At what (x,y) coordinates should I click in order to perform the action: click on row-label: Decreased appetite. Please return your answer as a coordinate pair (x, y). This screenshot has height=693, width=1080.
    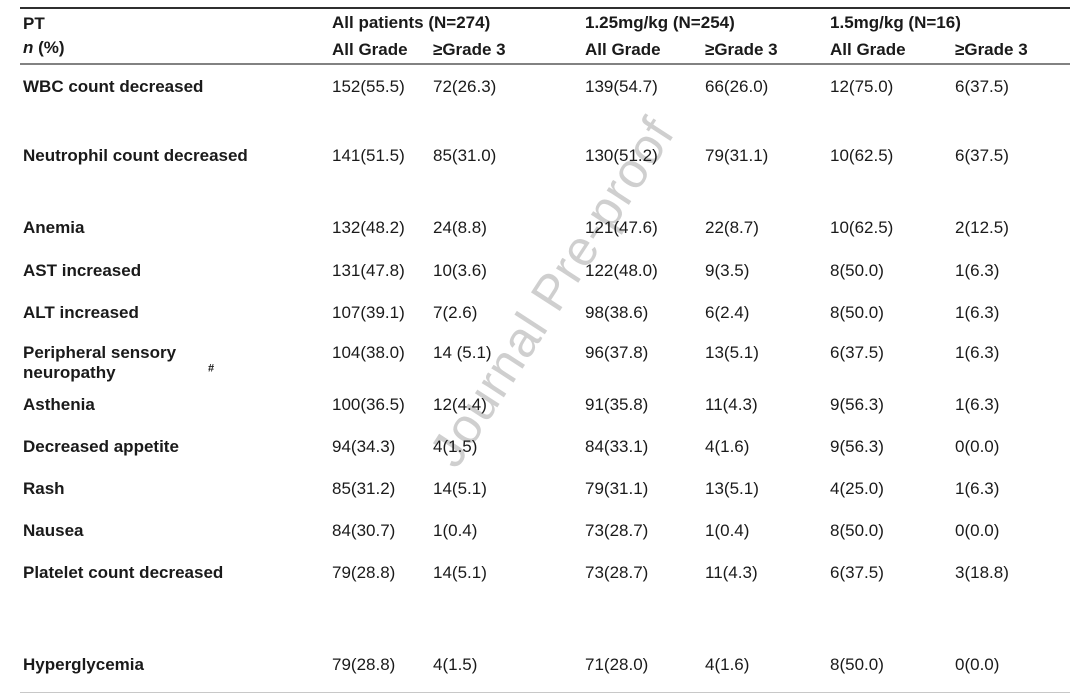
    Looking at the image, I should click on (101, 446).